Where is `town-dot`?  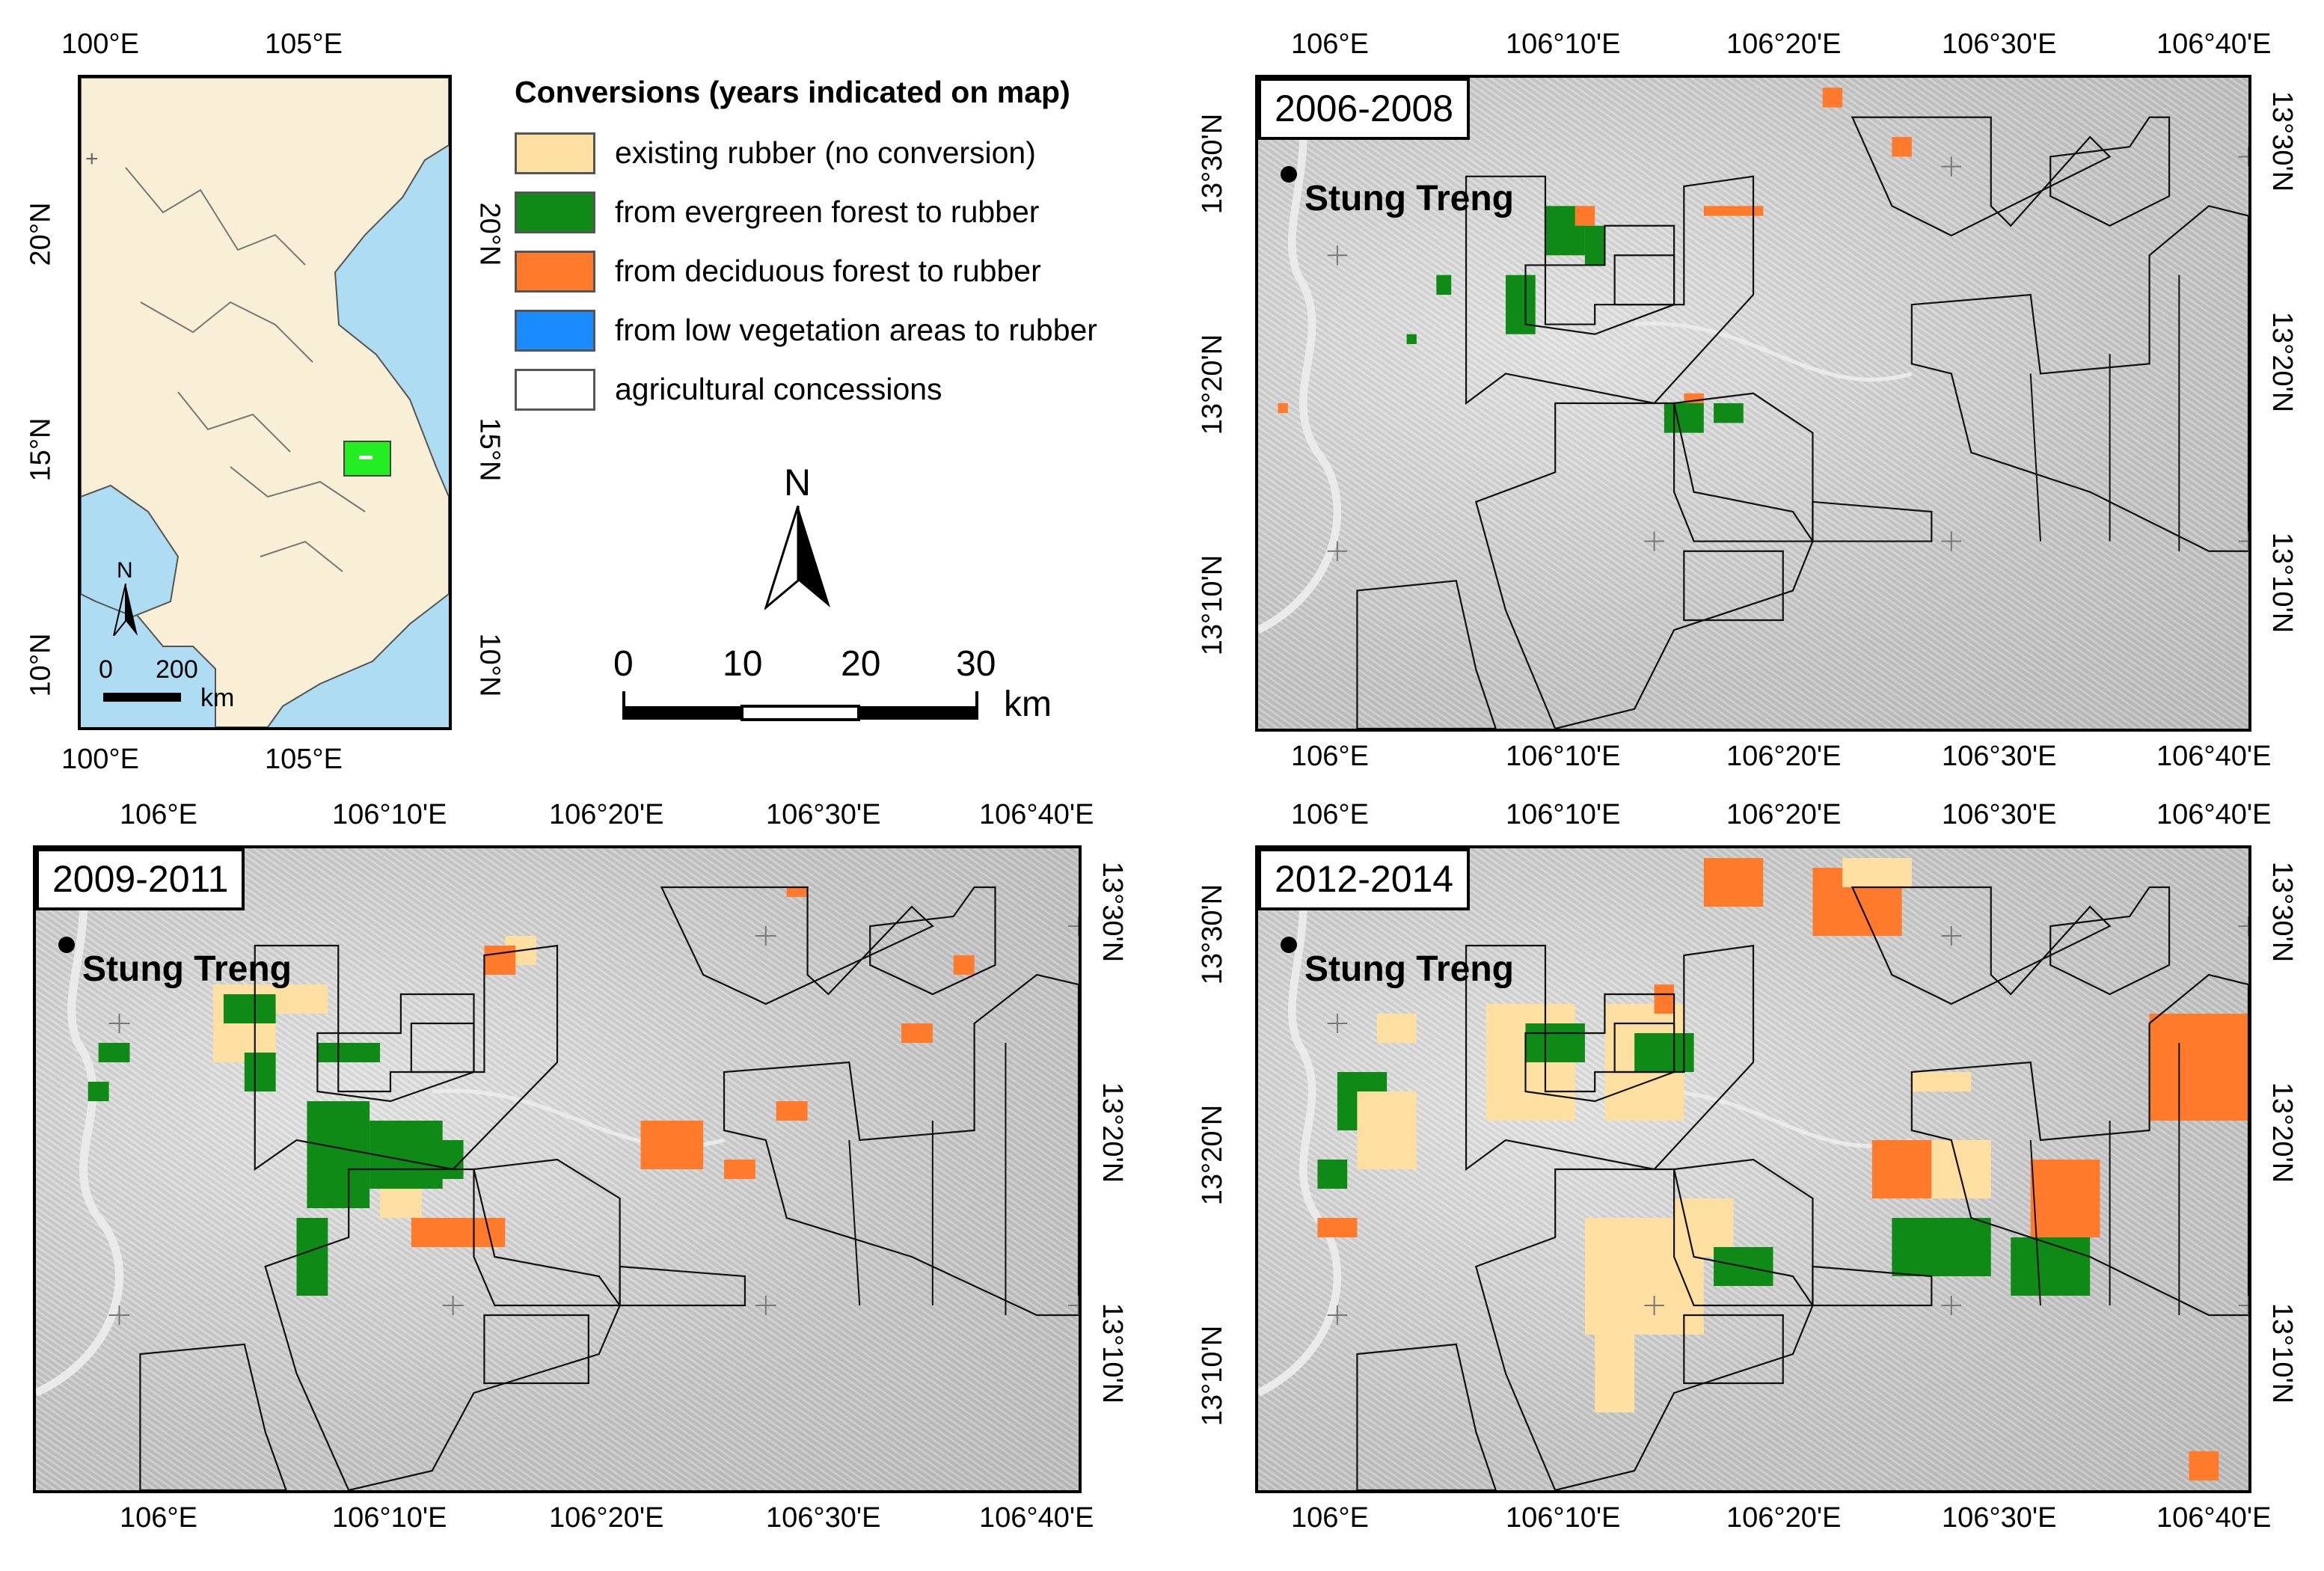 town-dot is located at coordinates (1289, 945).